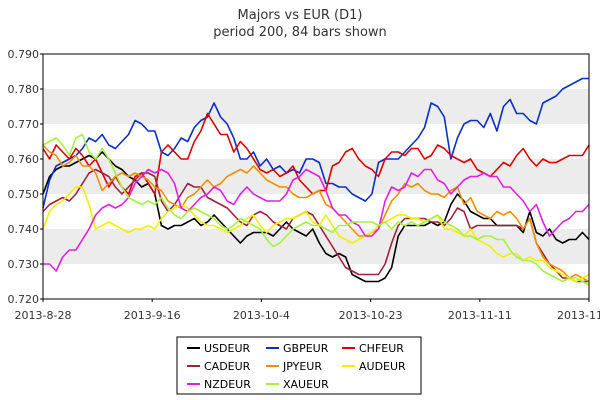 The image size is (600, 400). I want to click on y-tick-label: 0.790, so click(24, 54).